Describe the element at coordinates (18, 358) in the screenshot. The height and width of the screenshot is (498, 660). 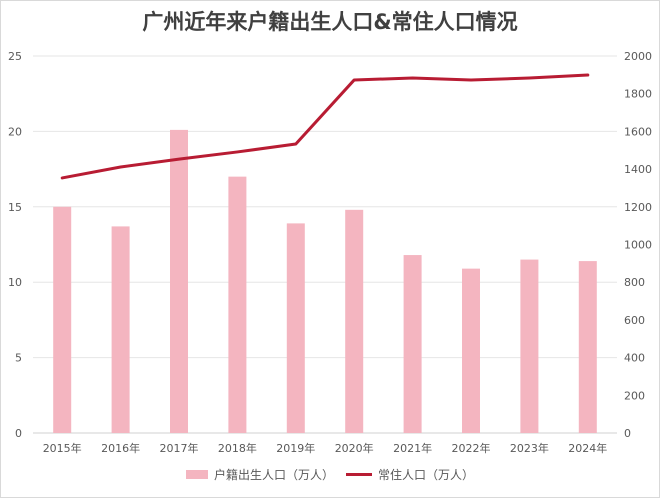
I see `left-axis-tick: 5` at that location.